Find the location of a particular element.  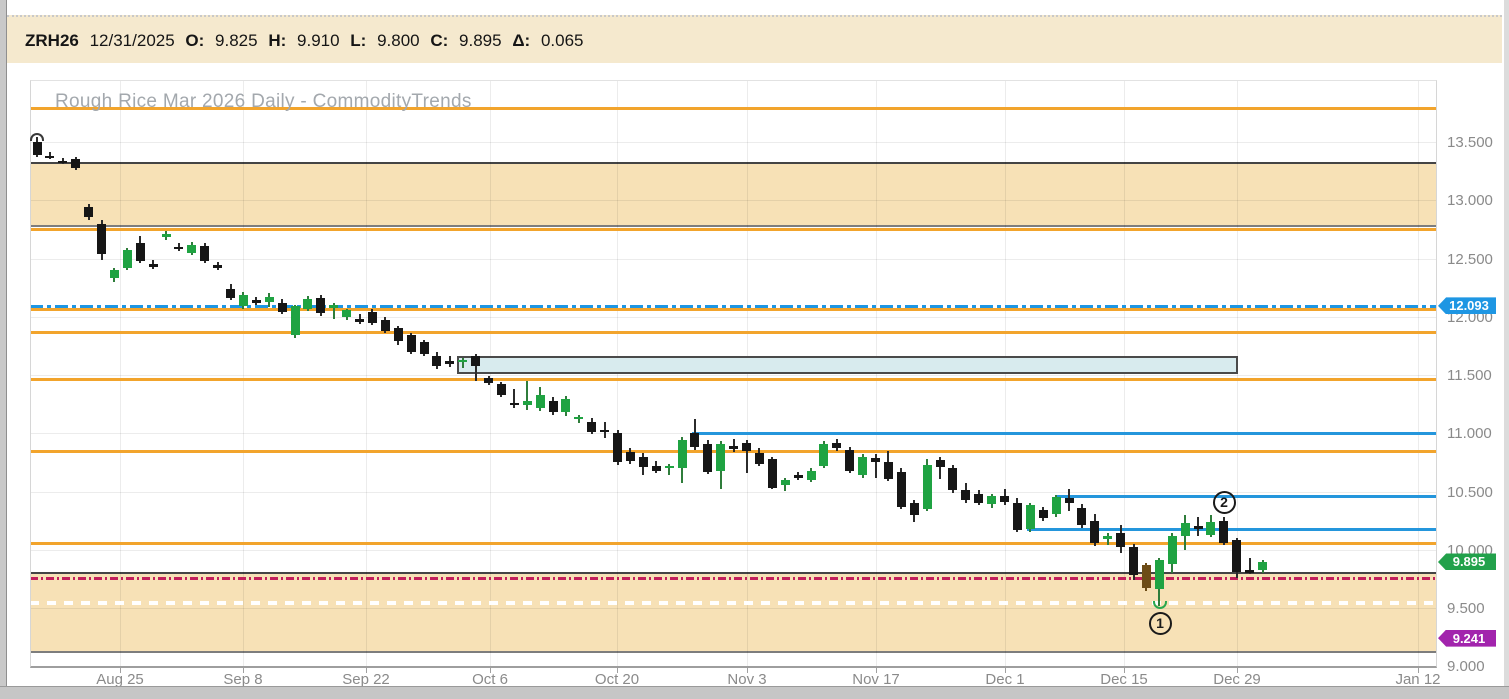

blue-dashdot-line is located at coordinates (733, 306).